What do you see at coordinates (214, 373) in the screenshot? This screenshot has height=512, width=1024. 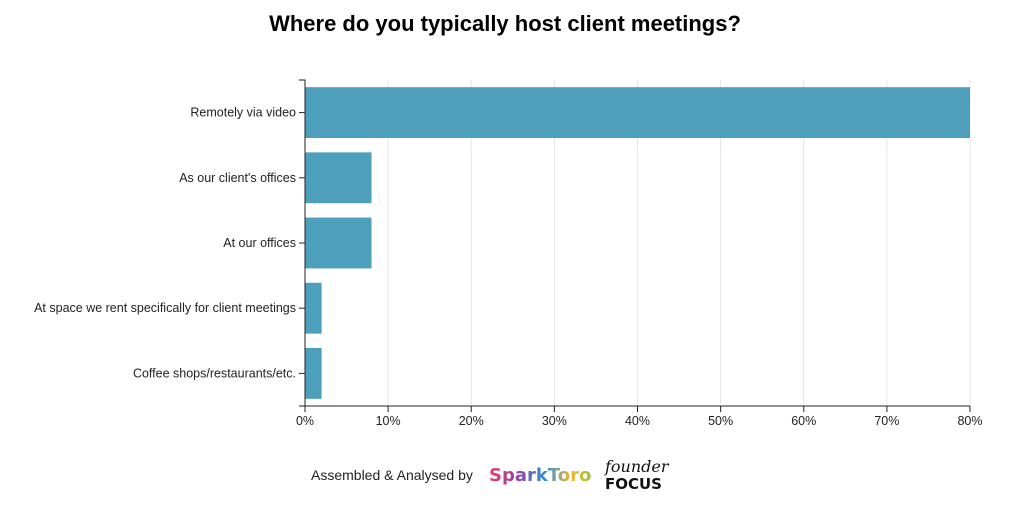 I see `category-label: Coffee shops/restaurants/etc.` at bounding box center [214, 373].